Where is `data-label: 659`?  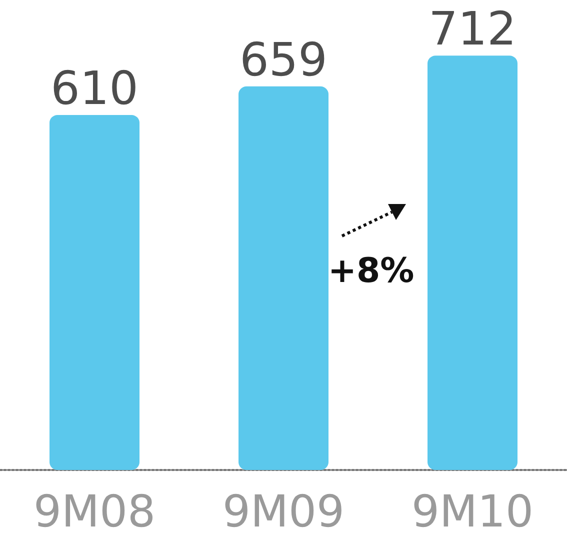
data-label: 659 is located at coordinates (284, 59).